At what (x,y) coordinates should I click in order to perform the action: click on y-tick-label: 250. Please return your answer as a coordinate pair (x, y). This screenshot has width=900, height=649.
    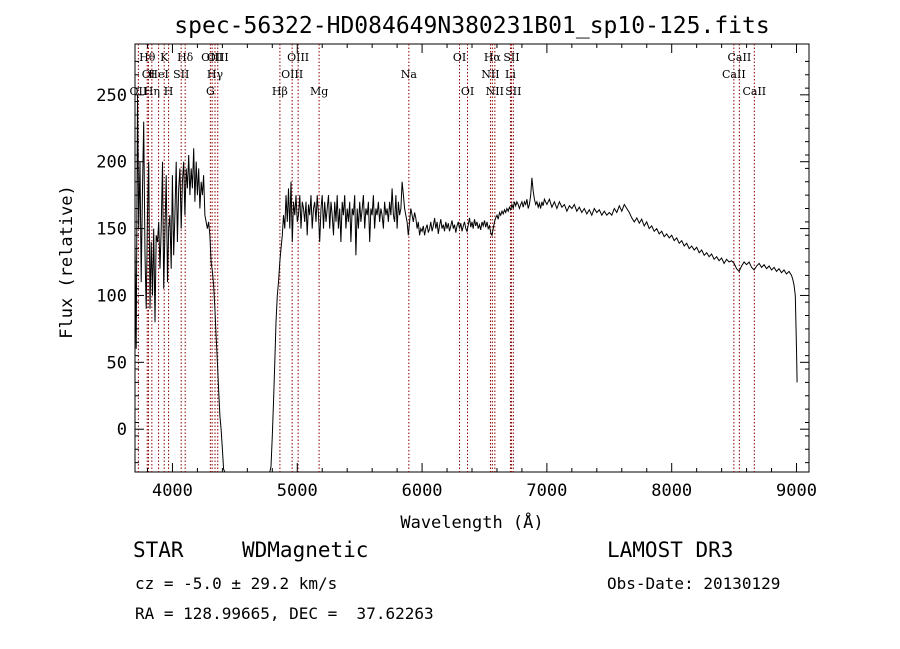
    Looking at the image, I should click on (111, 96).